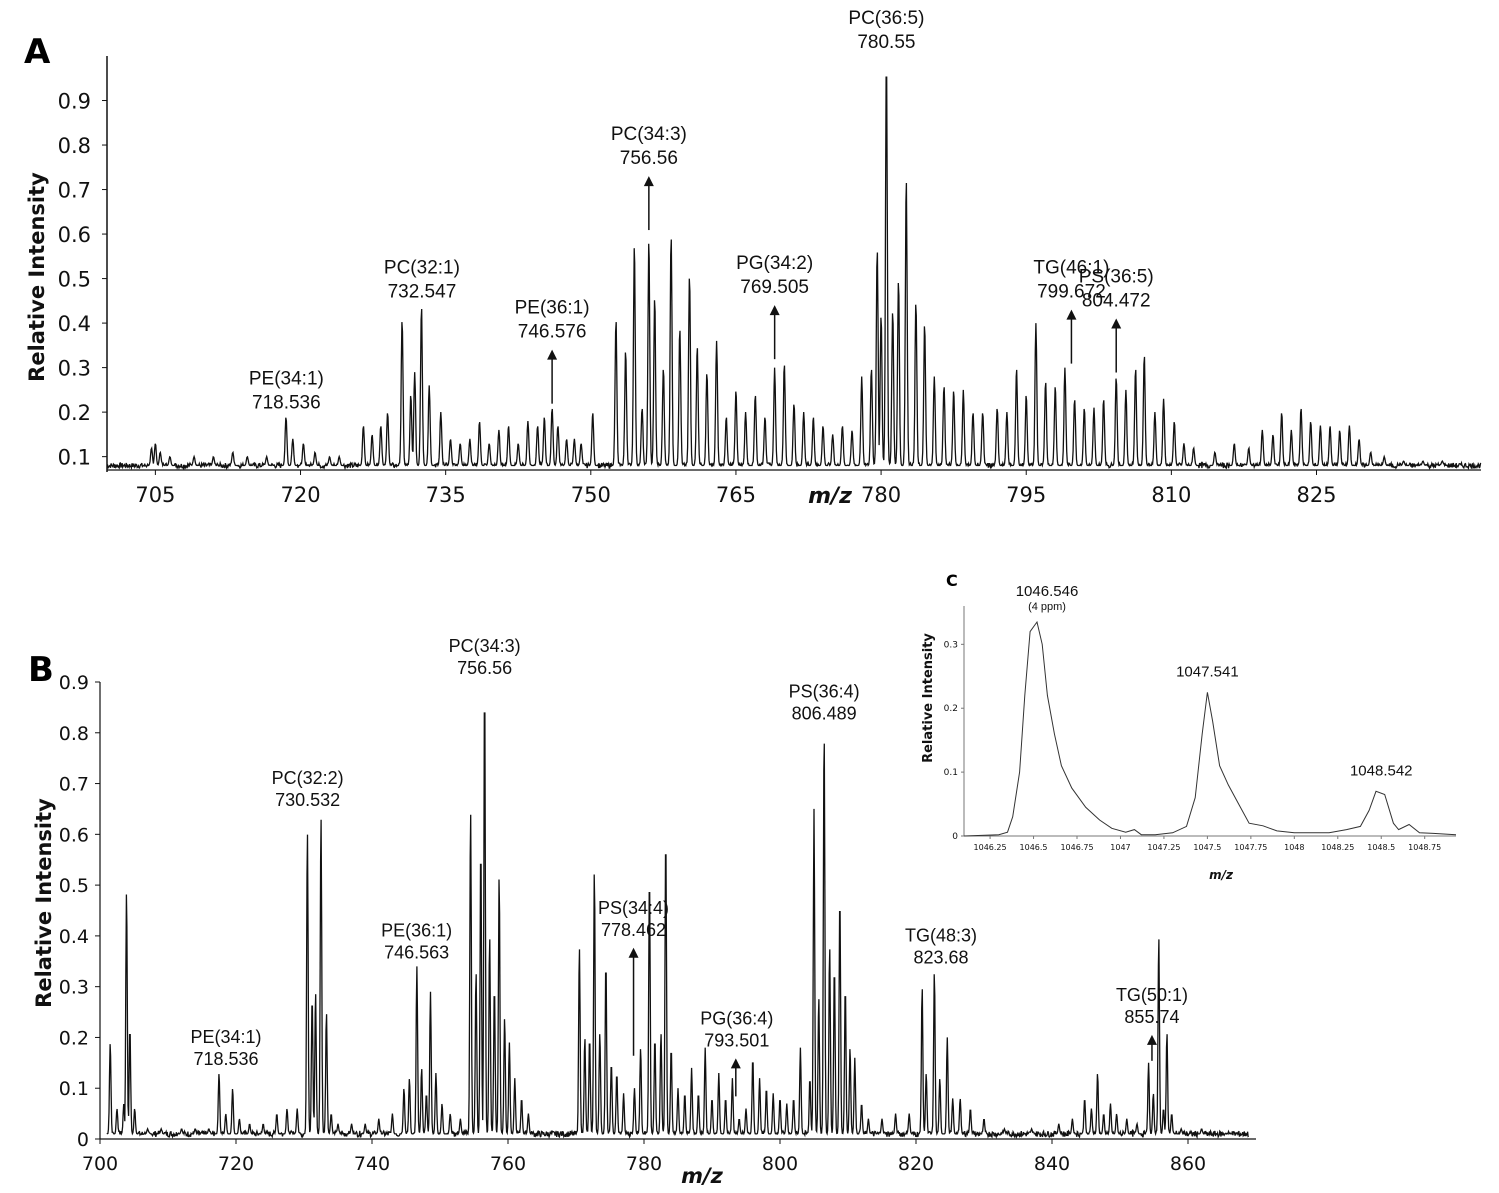 The image size is (1499, 1193). Describe the element at coordinates (74, 280) in the screenshot. I see `panel-a-ytick-label: 0.5` at that location.